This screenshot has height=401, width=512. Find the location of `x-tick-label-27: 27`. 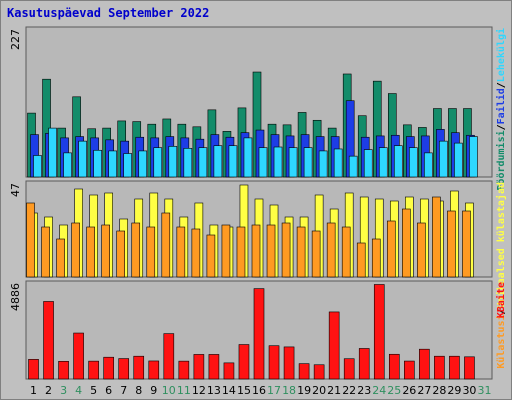

x-tick-label-27: 27 is located at coordinates (424, 390).